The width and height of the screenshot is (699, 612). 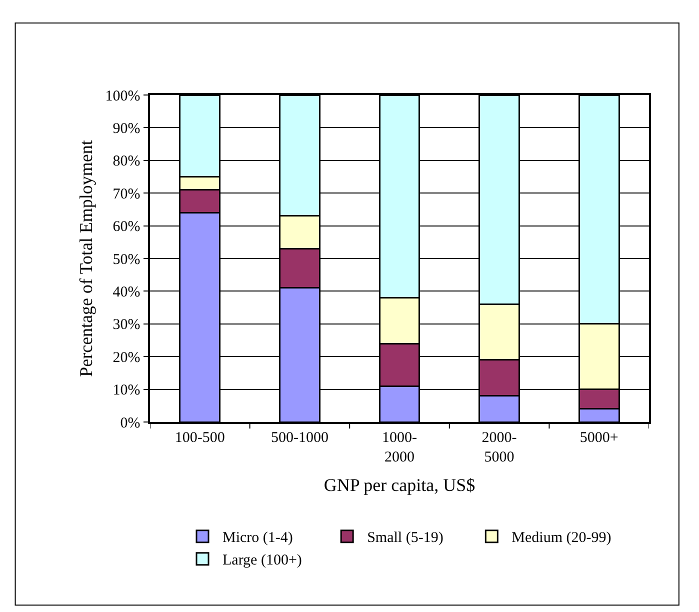 What do you see at coordinates (199, 438) in the screenshot?
I see `x-tick-label: 100-500` at bounding box center [199, 438].